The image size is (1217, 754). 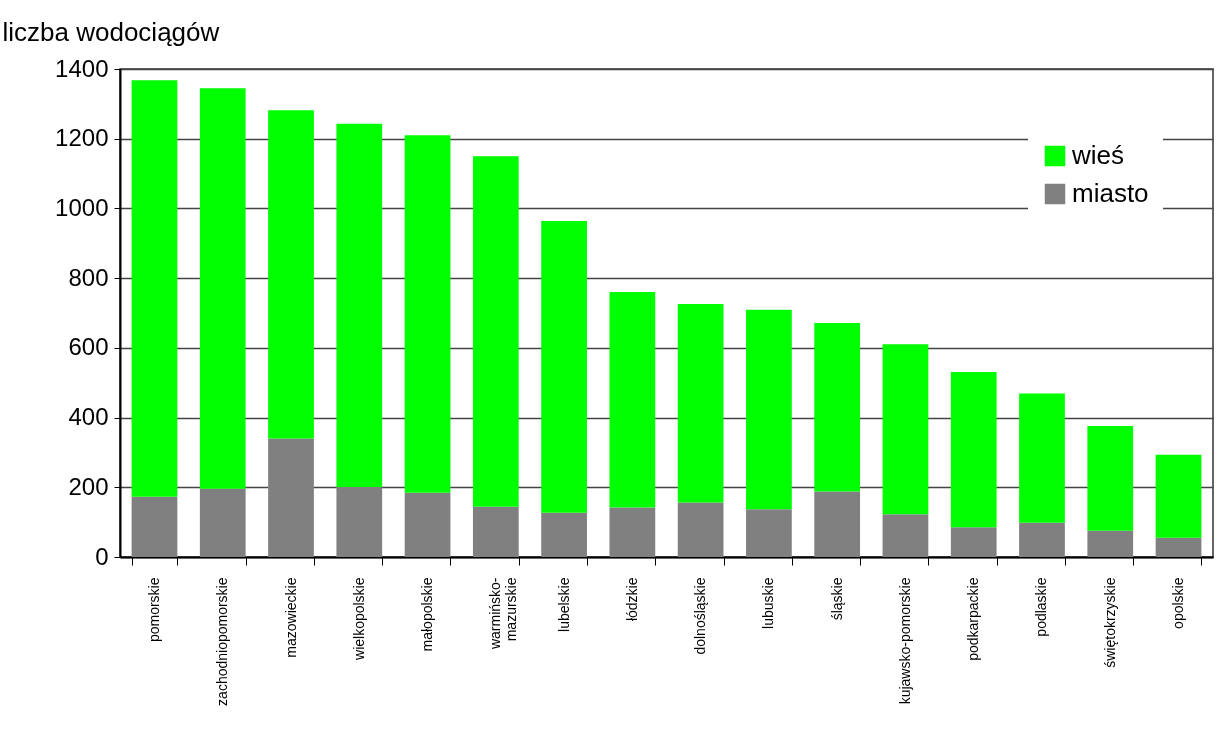 What do you see at coordinates (1098, 155) in the screenshot?
I see `legend-label: wieś` at bounding box center [1098, 155].